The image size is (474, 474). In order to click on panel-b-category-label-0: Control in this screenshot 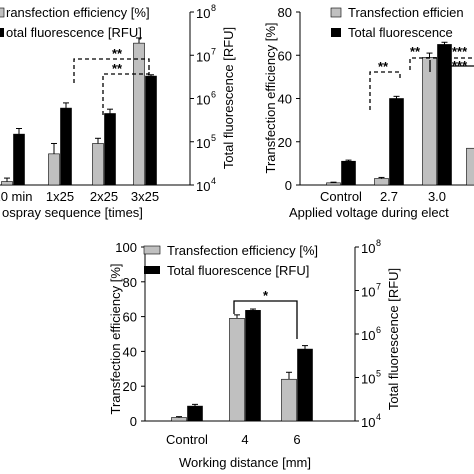, I will do `click(341, 196)`.